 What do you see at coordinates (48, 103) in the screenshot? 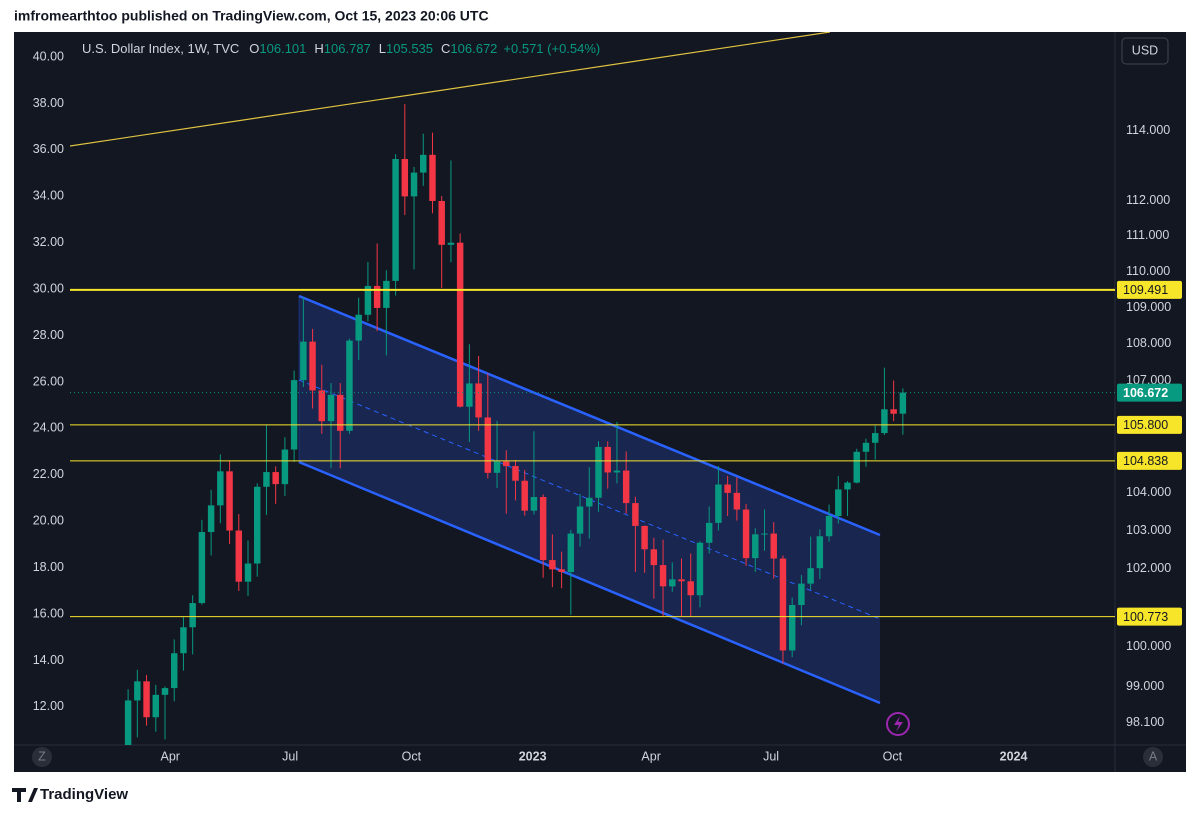
I see `y-tick-label: 38.00` at bounding box center [48, 103].